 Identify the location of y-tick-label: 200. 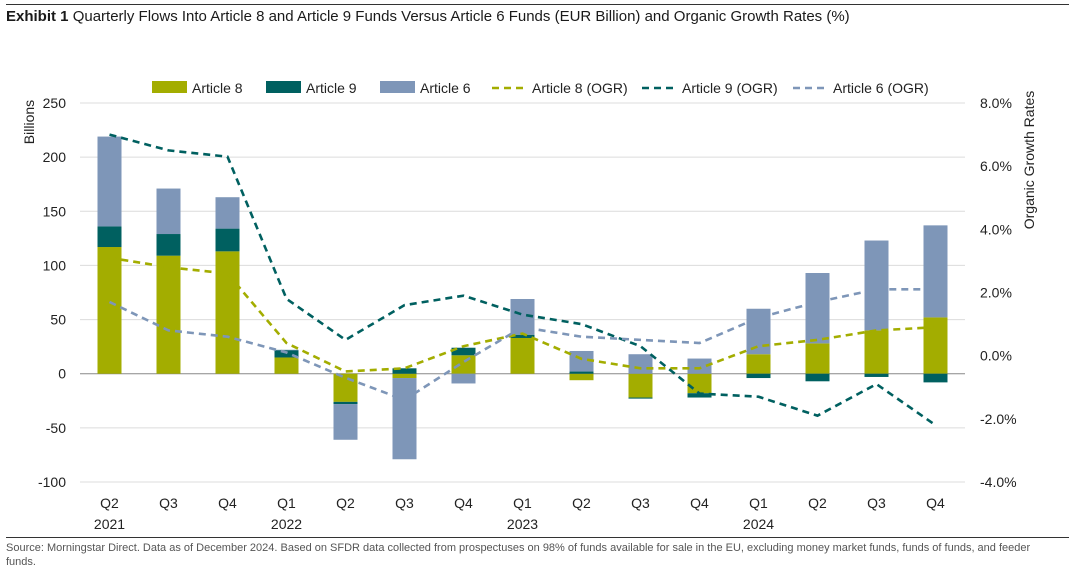
(55, 157).